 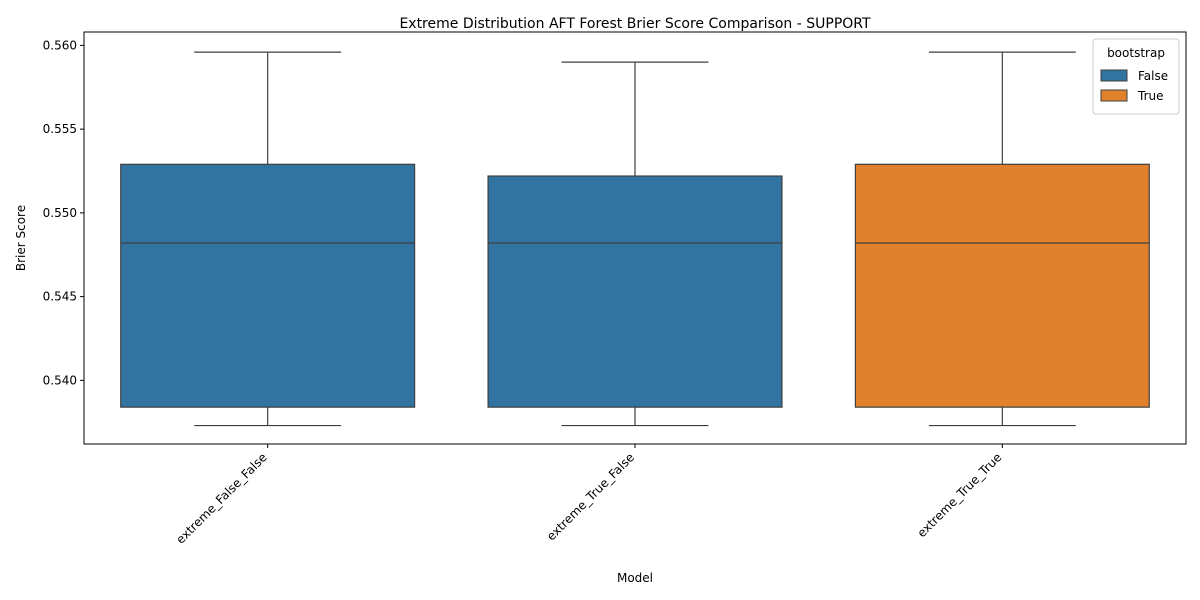 I want to click on x-tick-label: extreme_True_False, so click(x=590, y=496).